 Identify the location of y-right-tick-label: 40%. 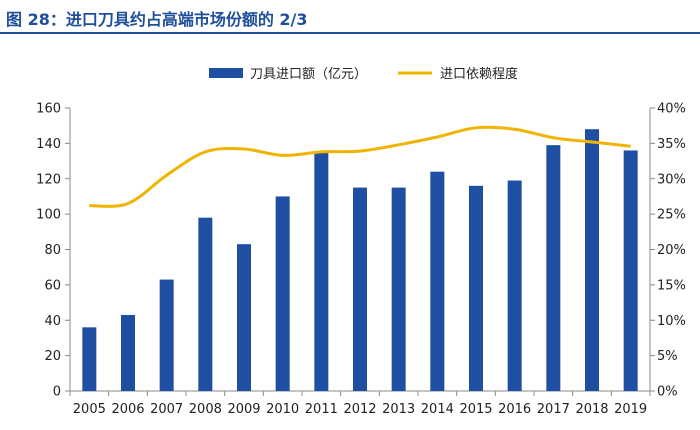
(671, 109).